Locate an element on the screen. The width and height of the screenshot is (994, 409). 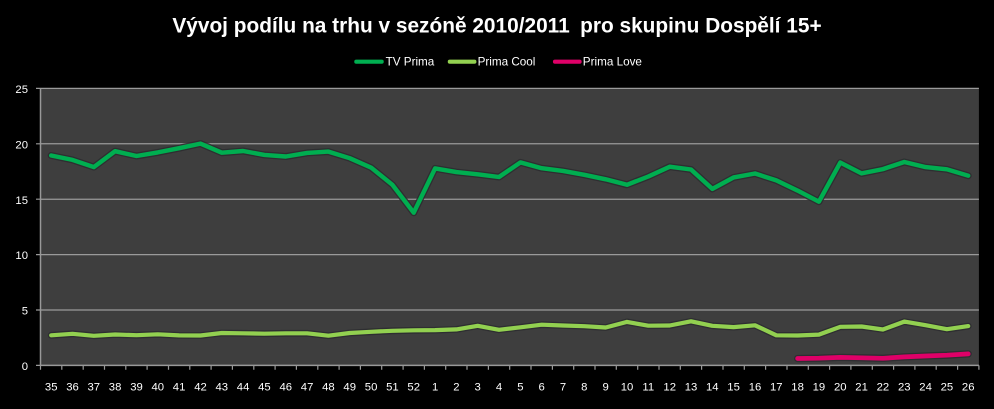
svg-text: TV Prima is located at coordinates (410, 62).